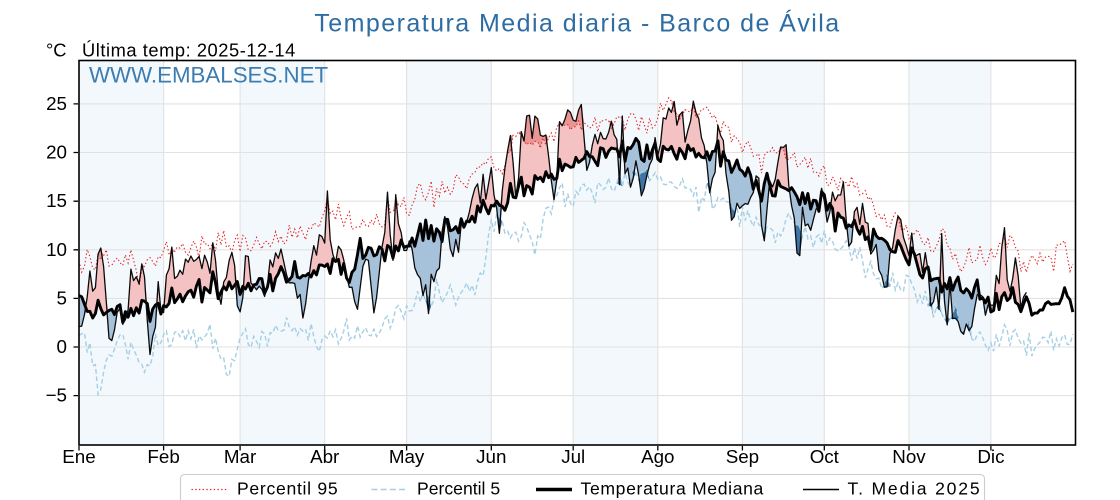 The width and height of the screenshot is (1120, 500). Describe the element at coordinates (915, 489) in the screenshot. I see `svg-text: T. Media 2025` at that location.